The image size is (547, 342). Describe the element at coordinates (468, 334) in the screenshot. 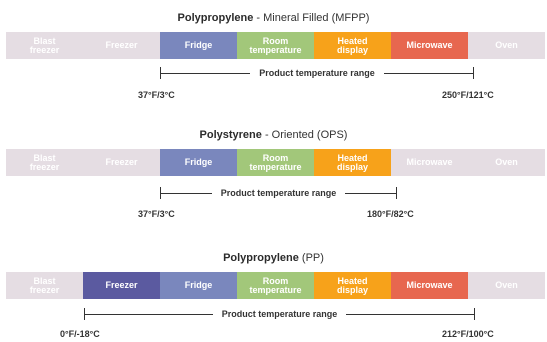

I see `max-temp-label: 212°F/100°C` at that location.